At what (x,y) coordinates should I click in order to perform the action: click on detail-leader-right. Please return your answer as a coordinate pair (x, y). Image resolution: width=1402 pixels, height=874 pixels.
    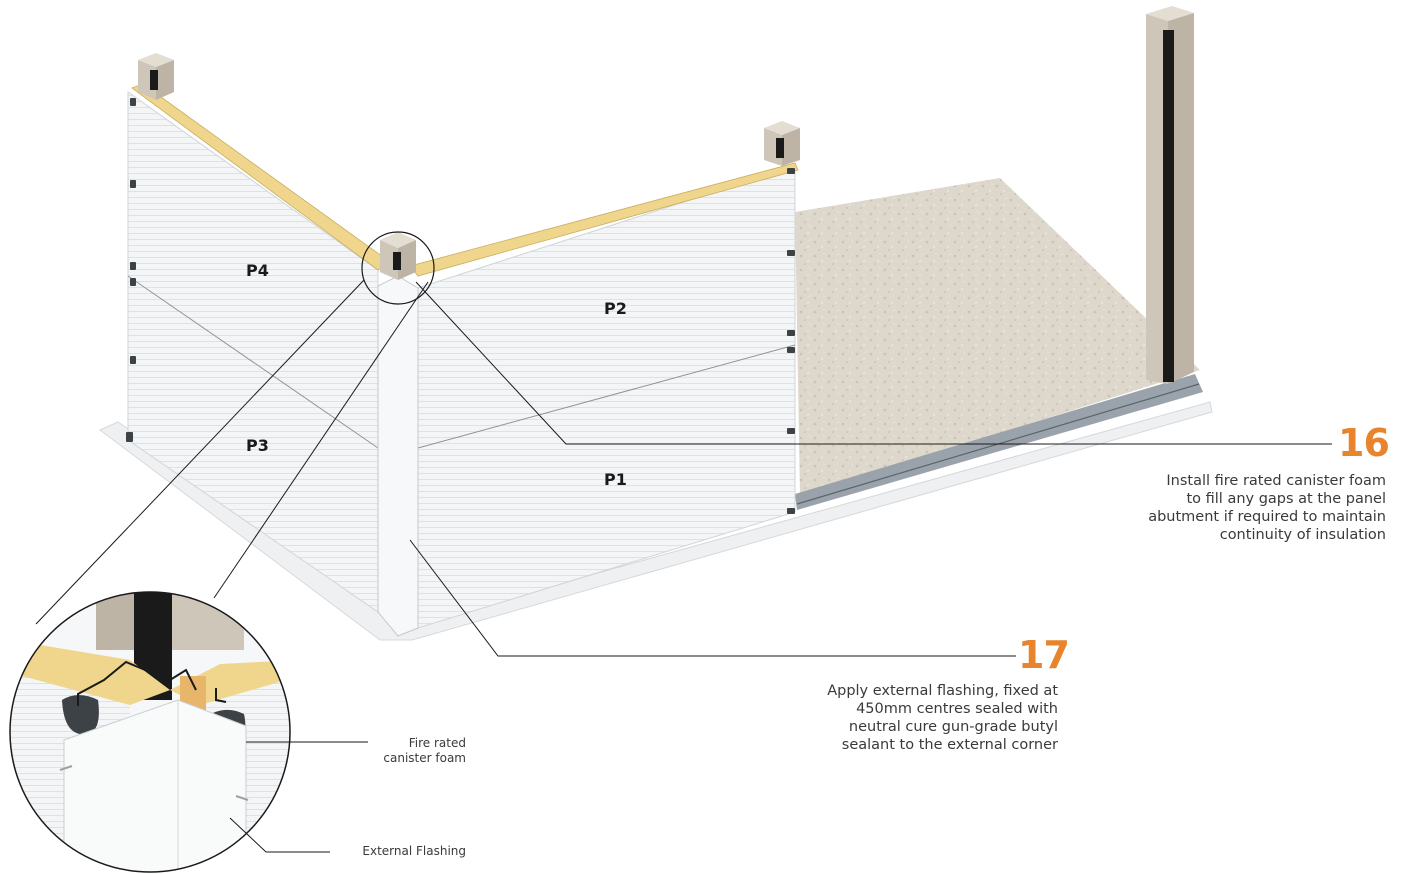
    Looking at the image, I should click on (321, 440).